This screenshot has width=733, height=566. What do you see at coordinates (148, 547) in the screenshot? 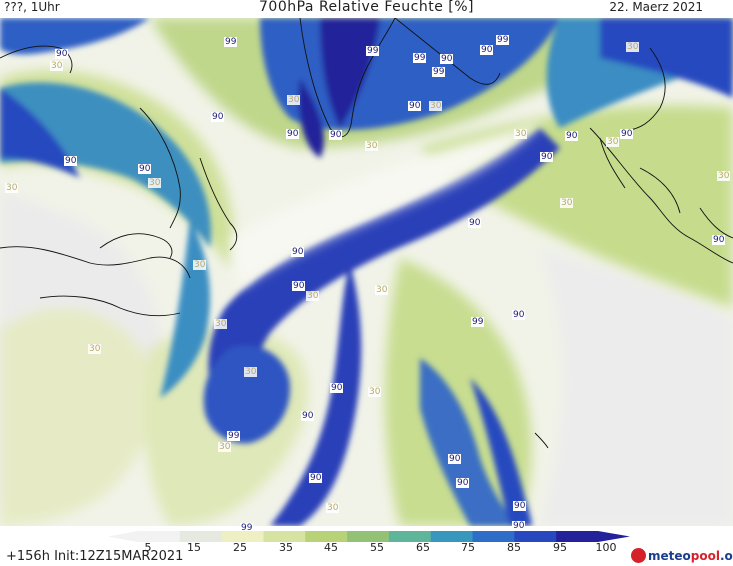
I see `colorbar-tick-label: 5` at bounding box center [148, 547].